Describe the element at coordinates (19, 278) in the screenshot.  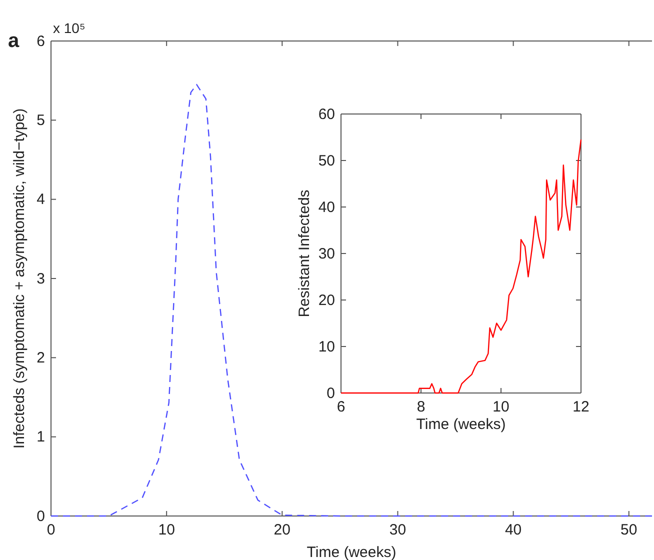
I see `y-axis-title: Infecteds (symptomatic + asymptomatic, wild−type)` at that location.